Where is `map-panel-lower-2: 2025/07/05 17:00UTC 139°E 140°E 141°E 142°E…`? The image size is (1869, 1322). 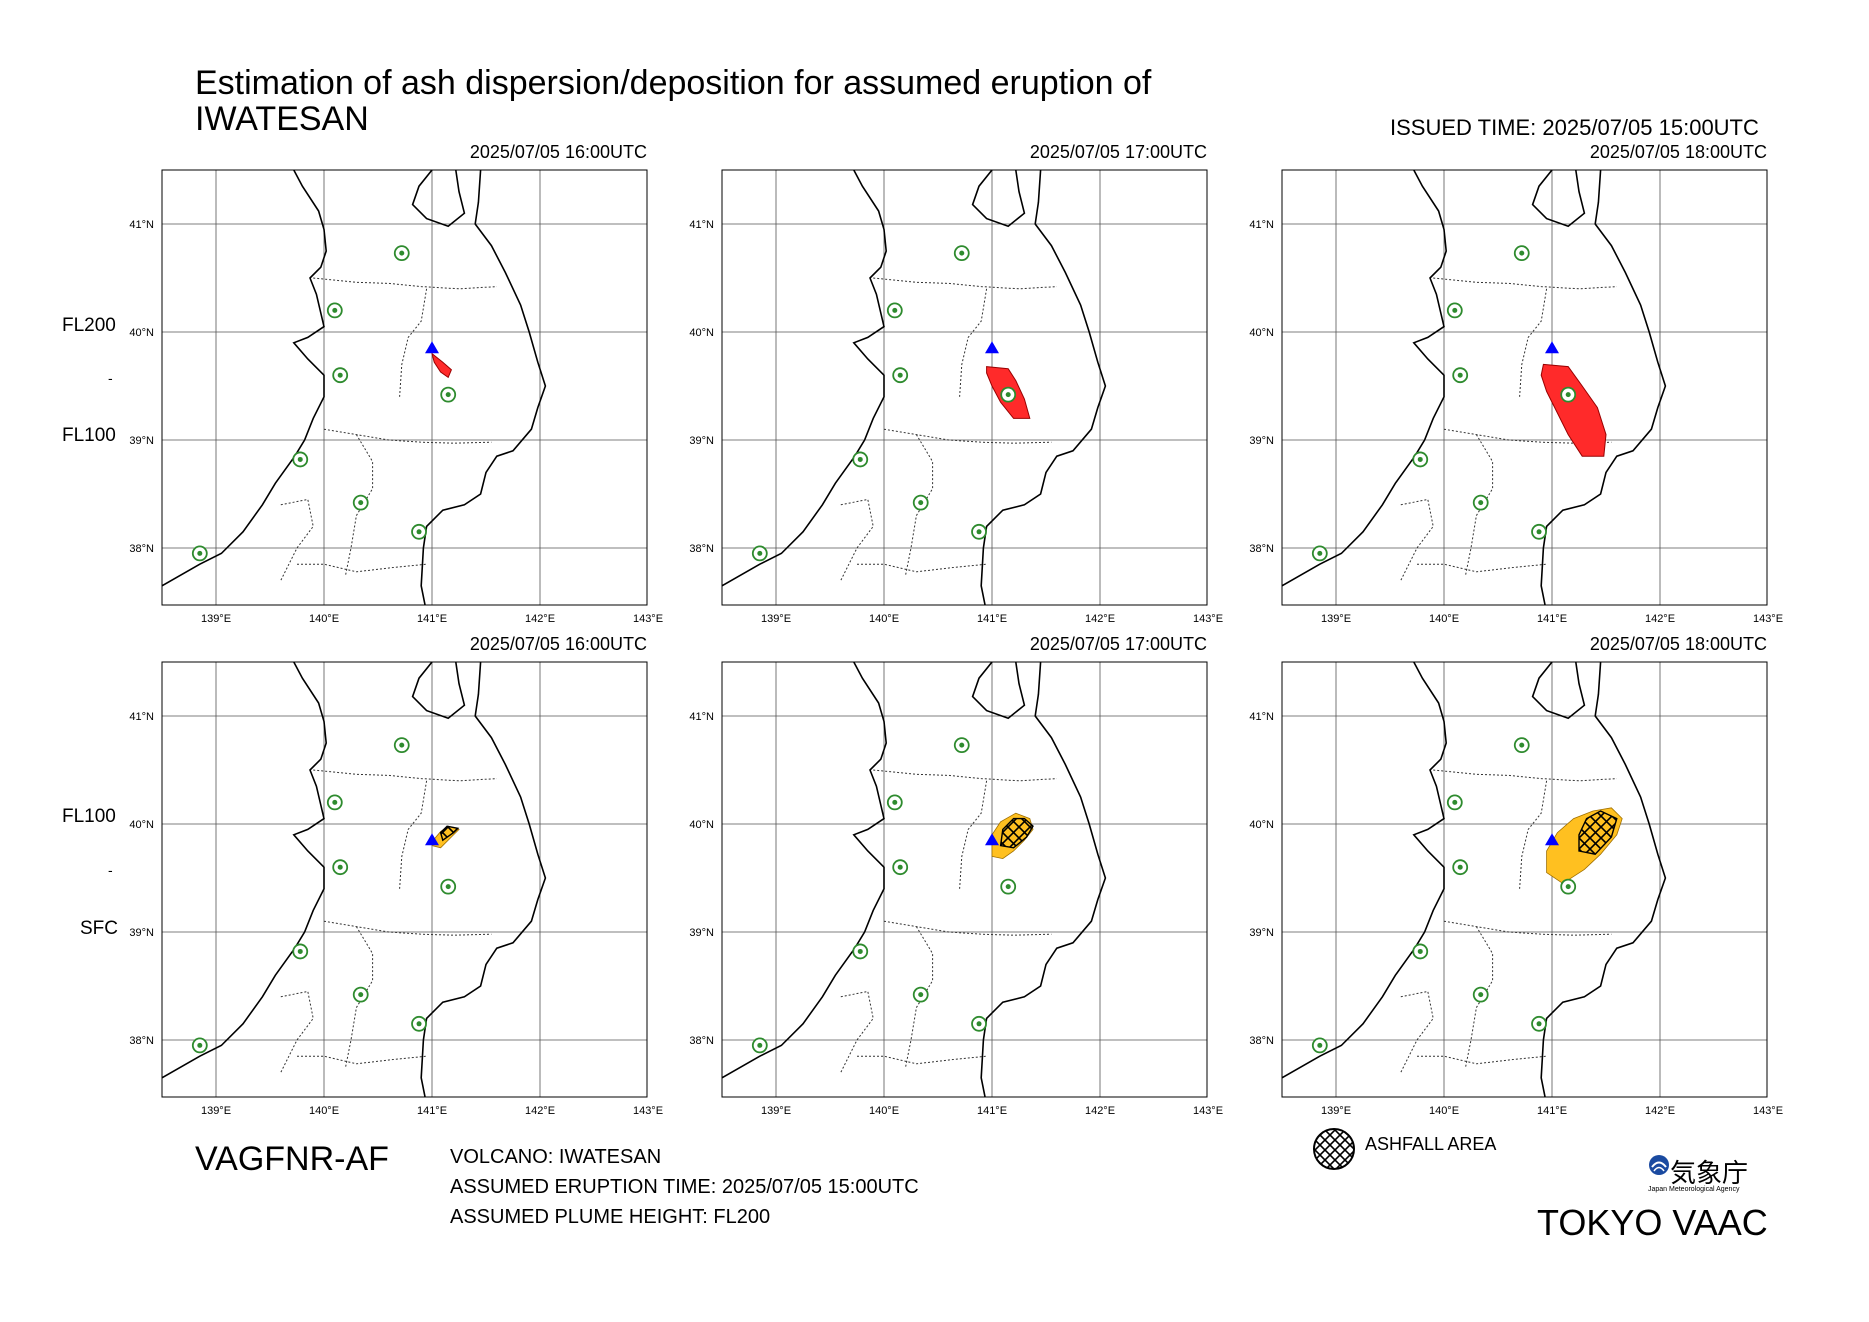 map-panel-lower-2: 2025/07/05 17:00UTC 139°E 140°E 141°E 142°E… is located at coordinates (956, 875).